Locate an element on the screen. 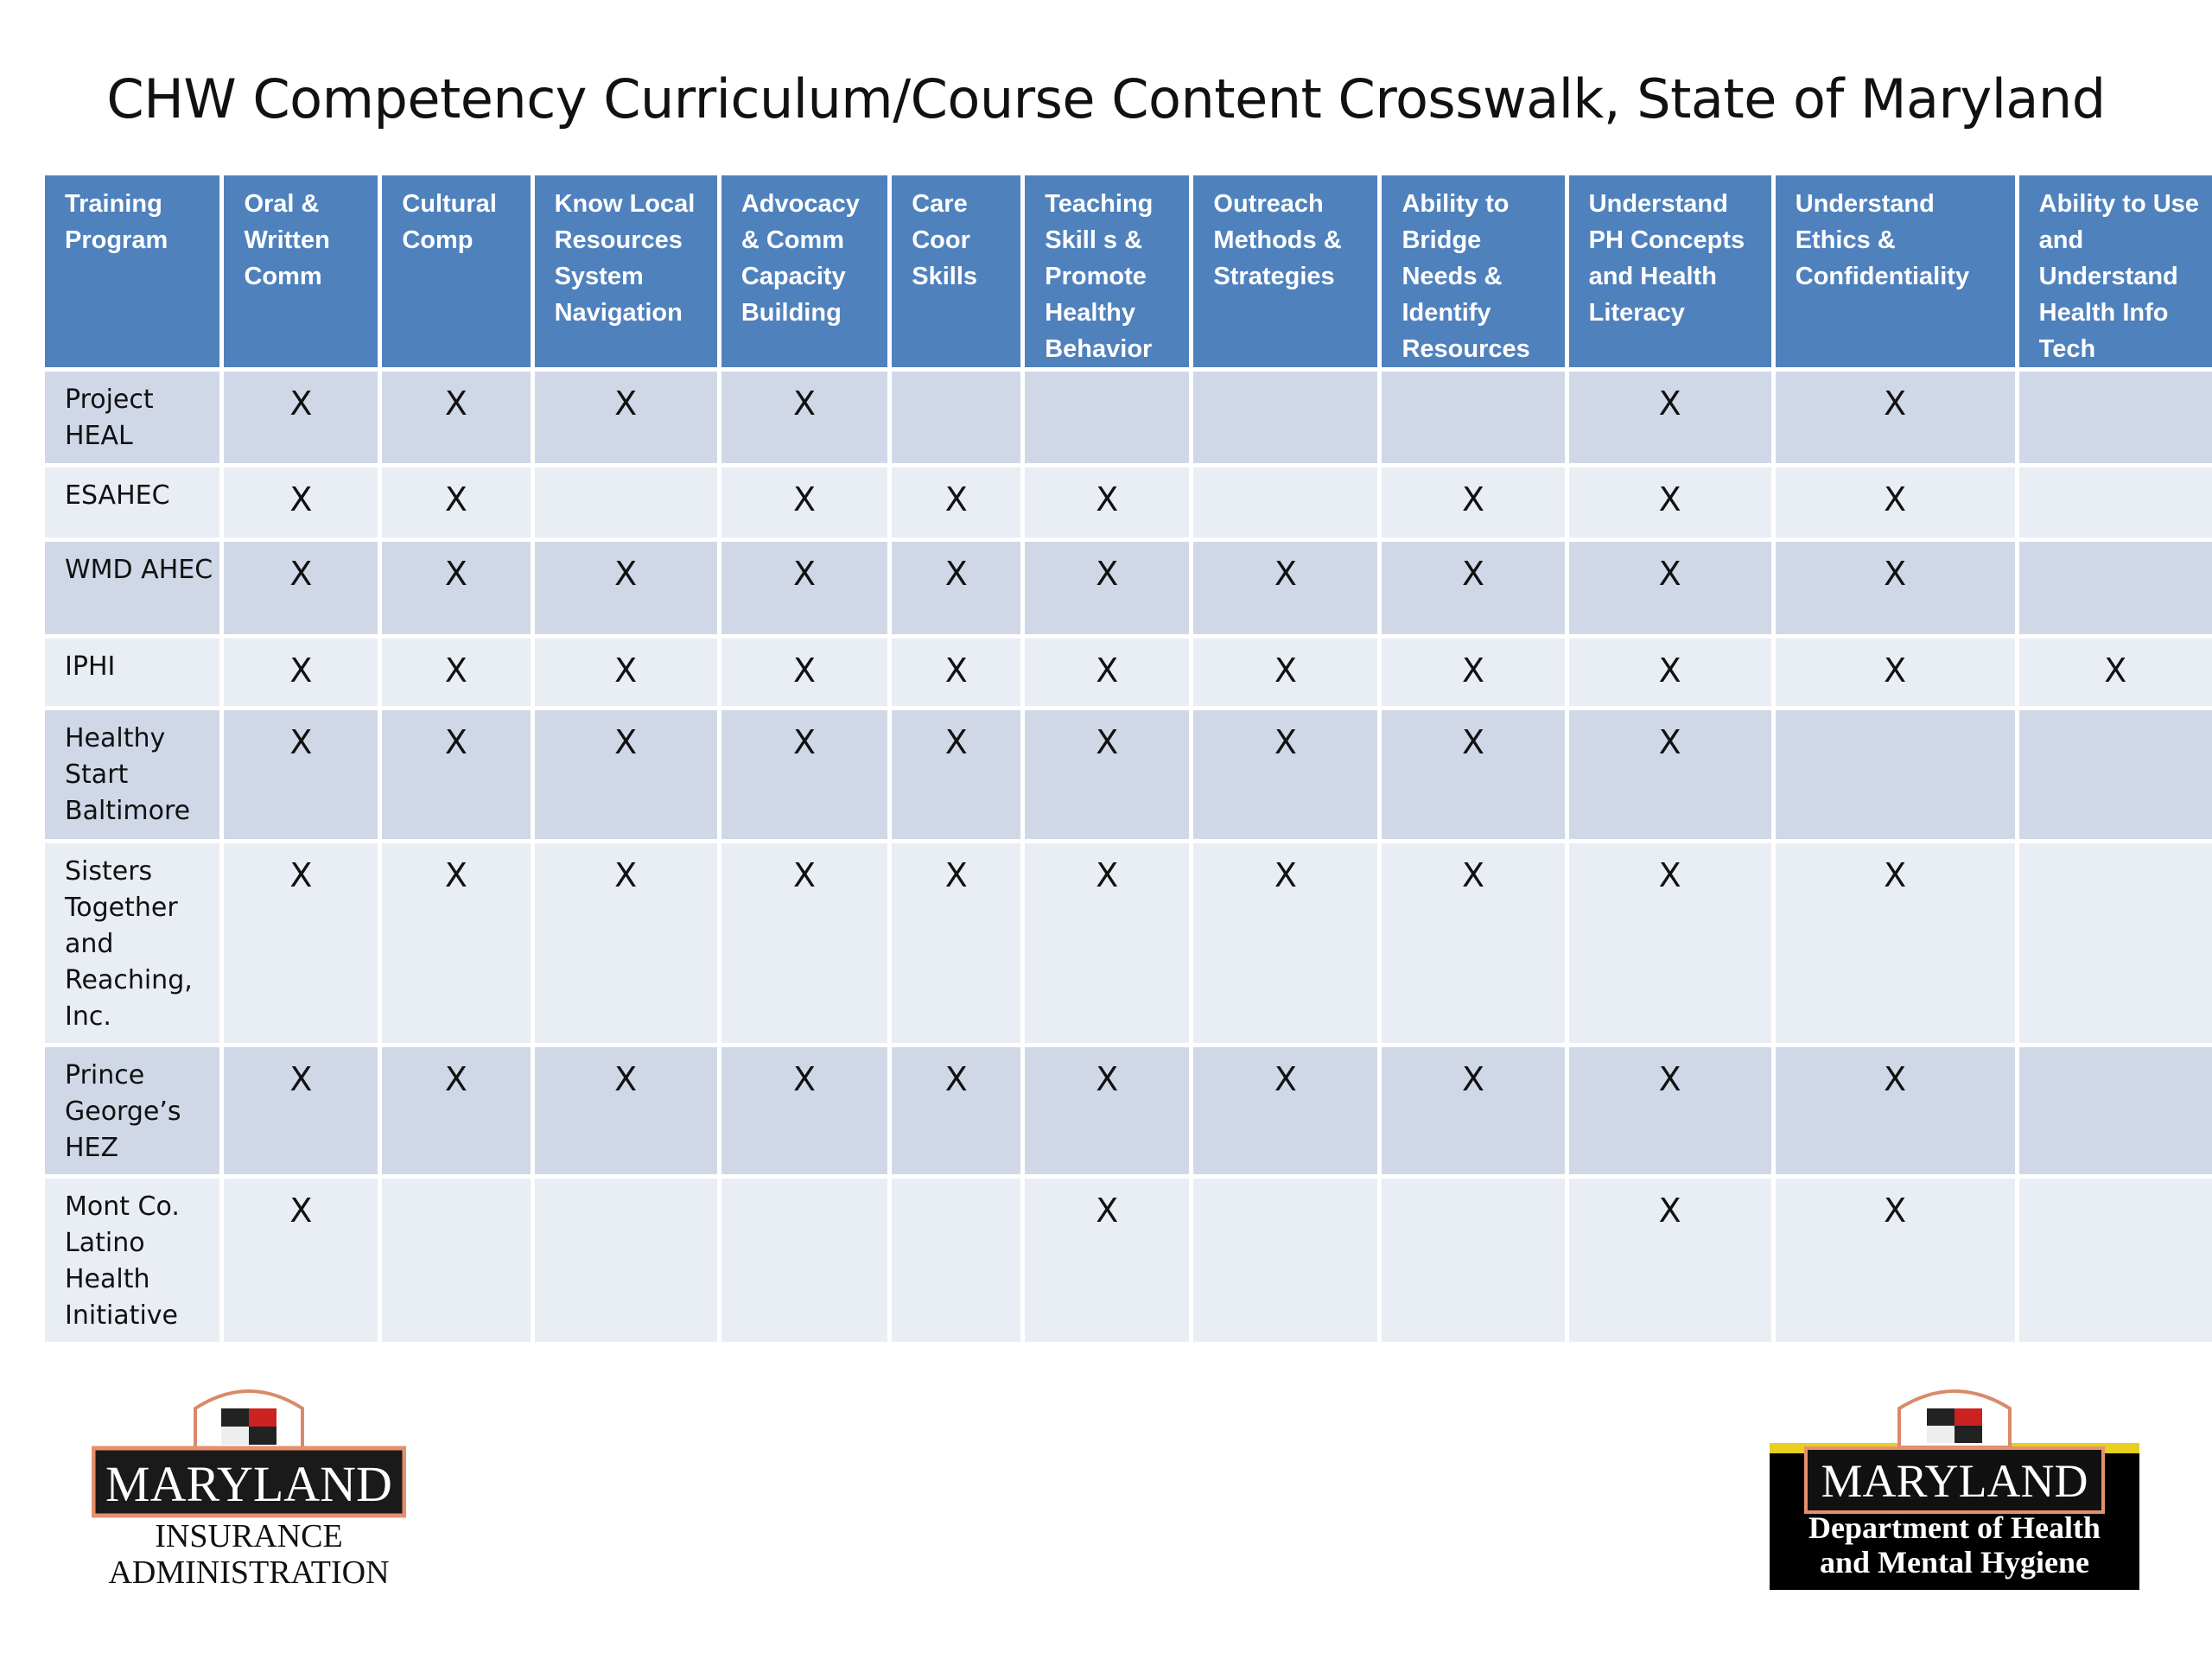 The image size is (2212, 1659). logo-text: MARYLAND is located at coordinates (248, 1484).